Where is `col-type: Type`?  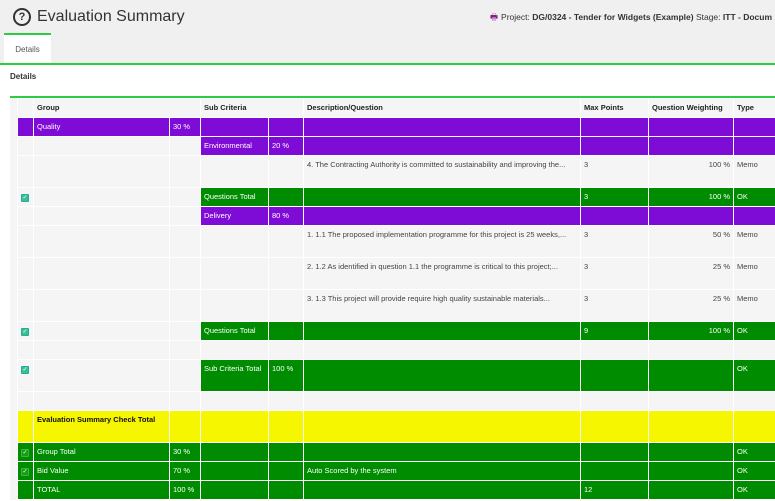 col-type: Type is located at coordinates (754, 108).